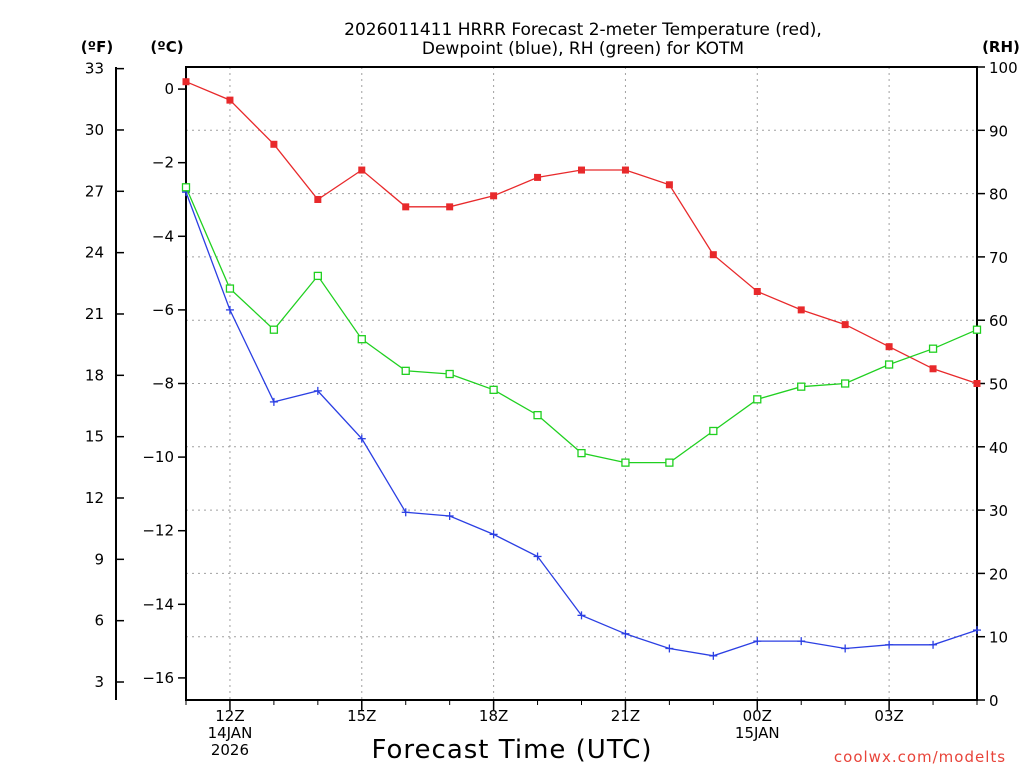  What do you see at coordinates (94, 437) in the screenshot?
I see `fahrenheit-tick-label: 15` at bounding box center [94, 437].